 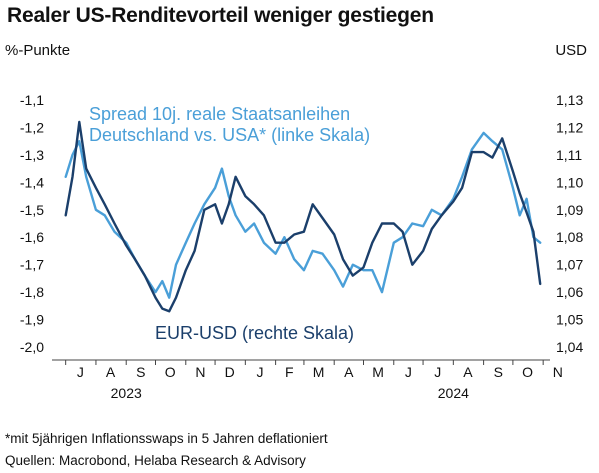 I want to click on y-left-tick-label: -1,3, so click(x=32, y=155).